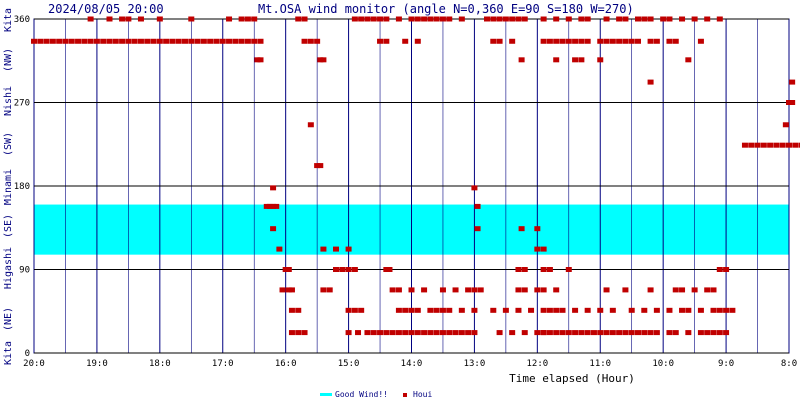 The image size is (800, 400). I want to click on x-tick-label: 11:0, so click(600, 364).